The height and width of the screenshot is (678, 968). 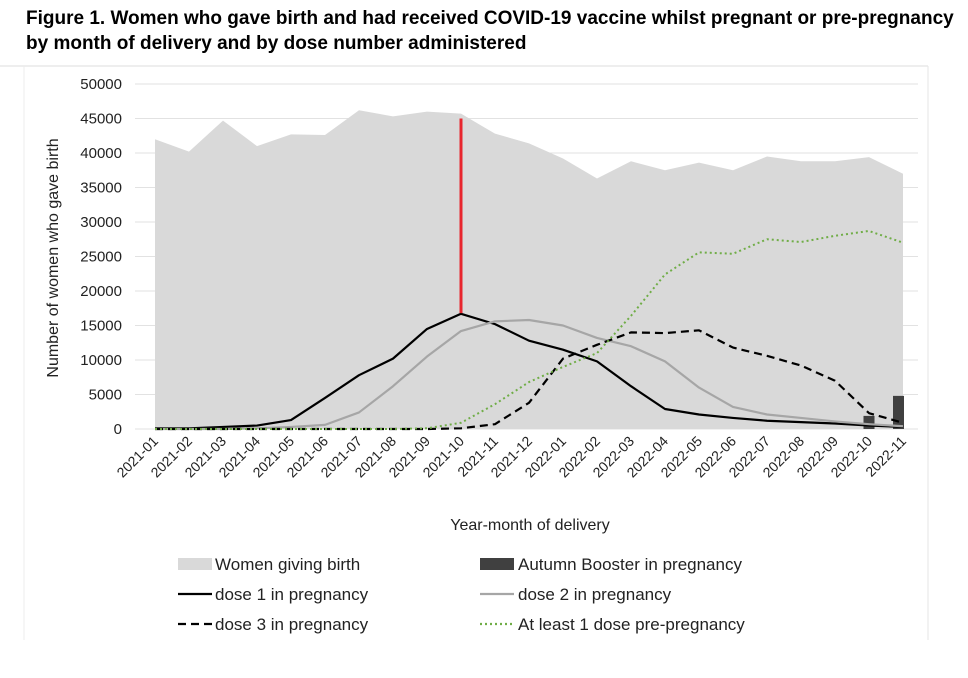 What do you see at coordinates (530, 525) in the screenshot?
I see `x-axis-label: Year-month of delivery` at bounding box center [530, 525].